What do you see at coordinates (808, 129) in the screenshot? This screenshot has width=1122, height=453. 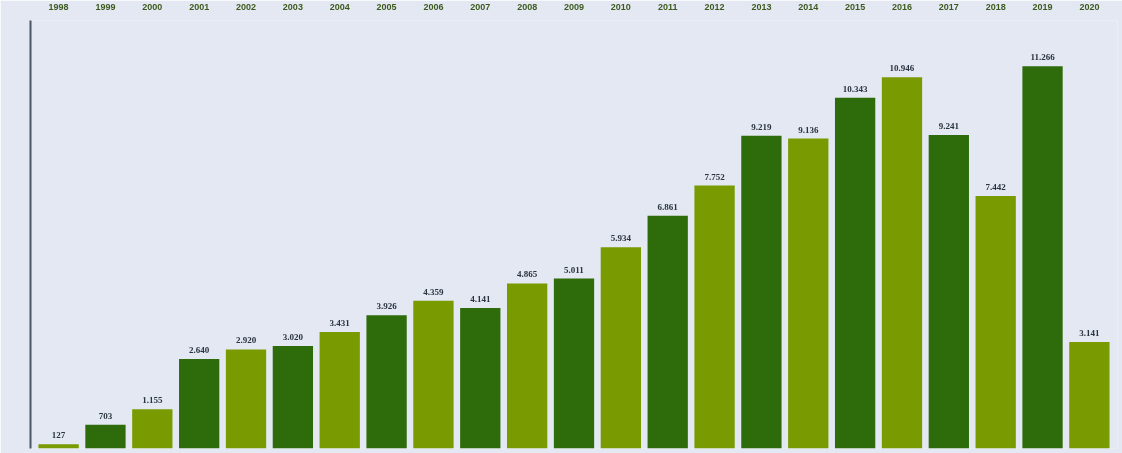 I see `data-label: 9.136` at bounding box center [808, 129].